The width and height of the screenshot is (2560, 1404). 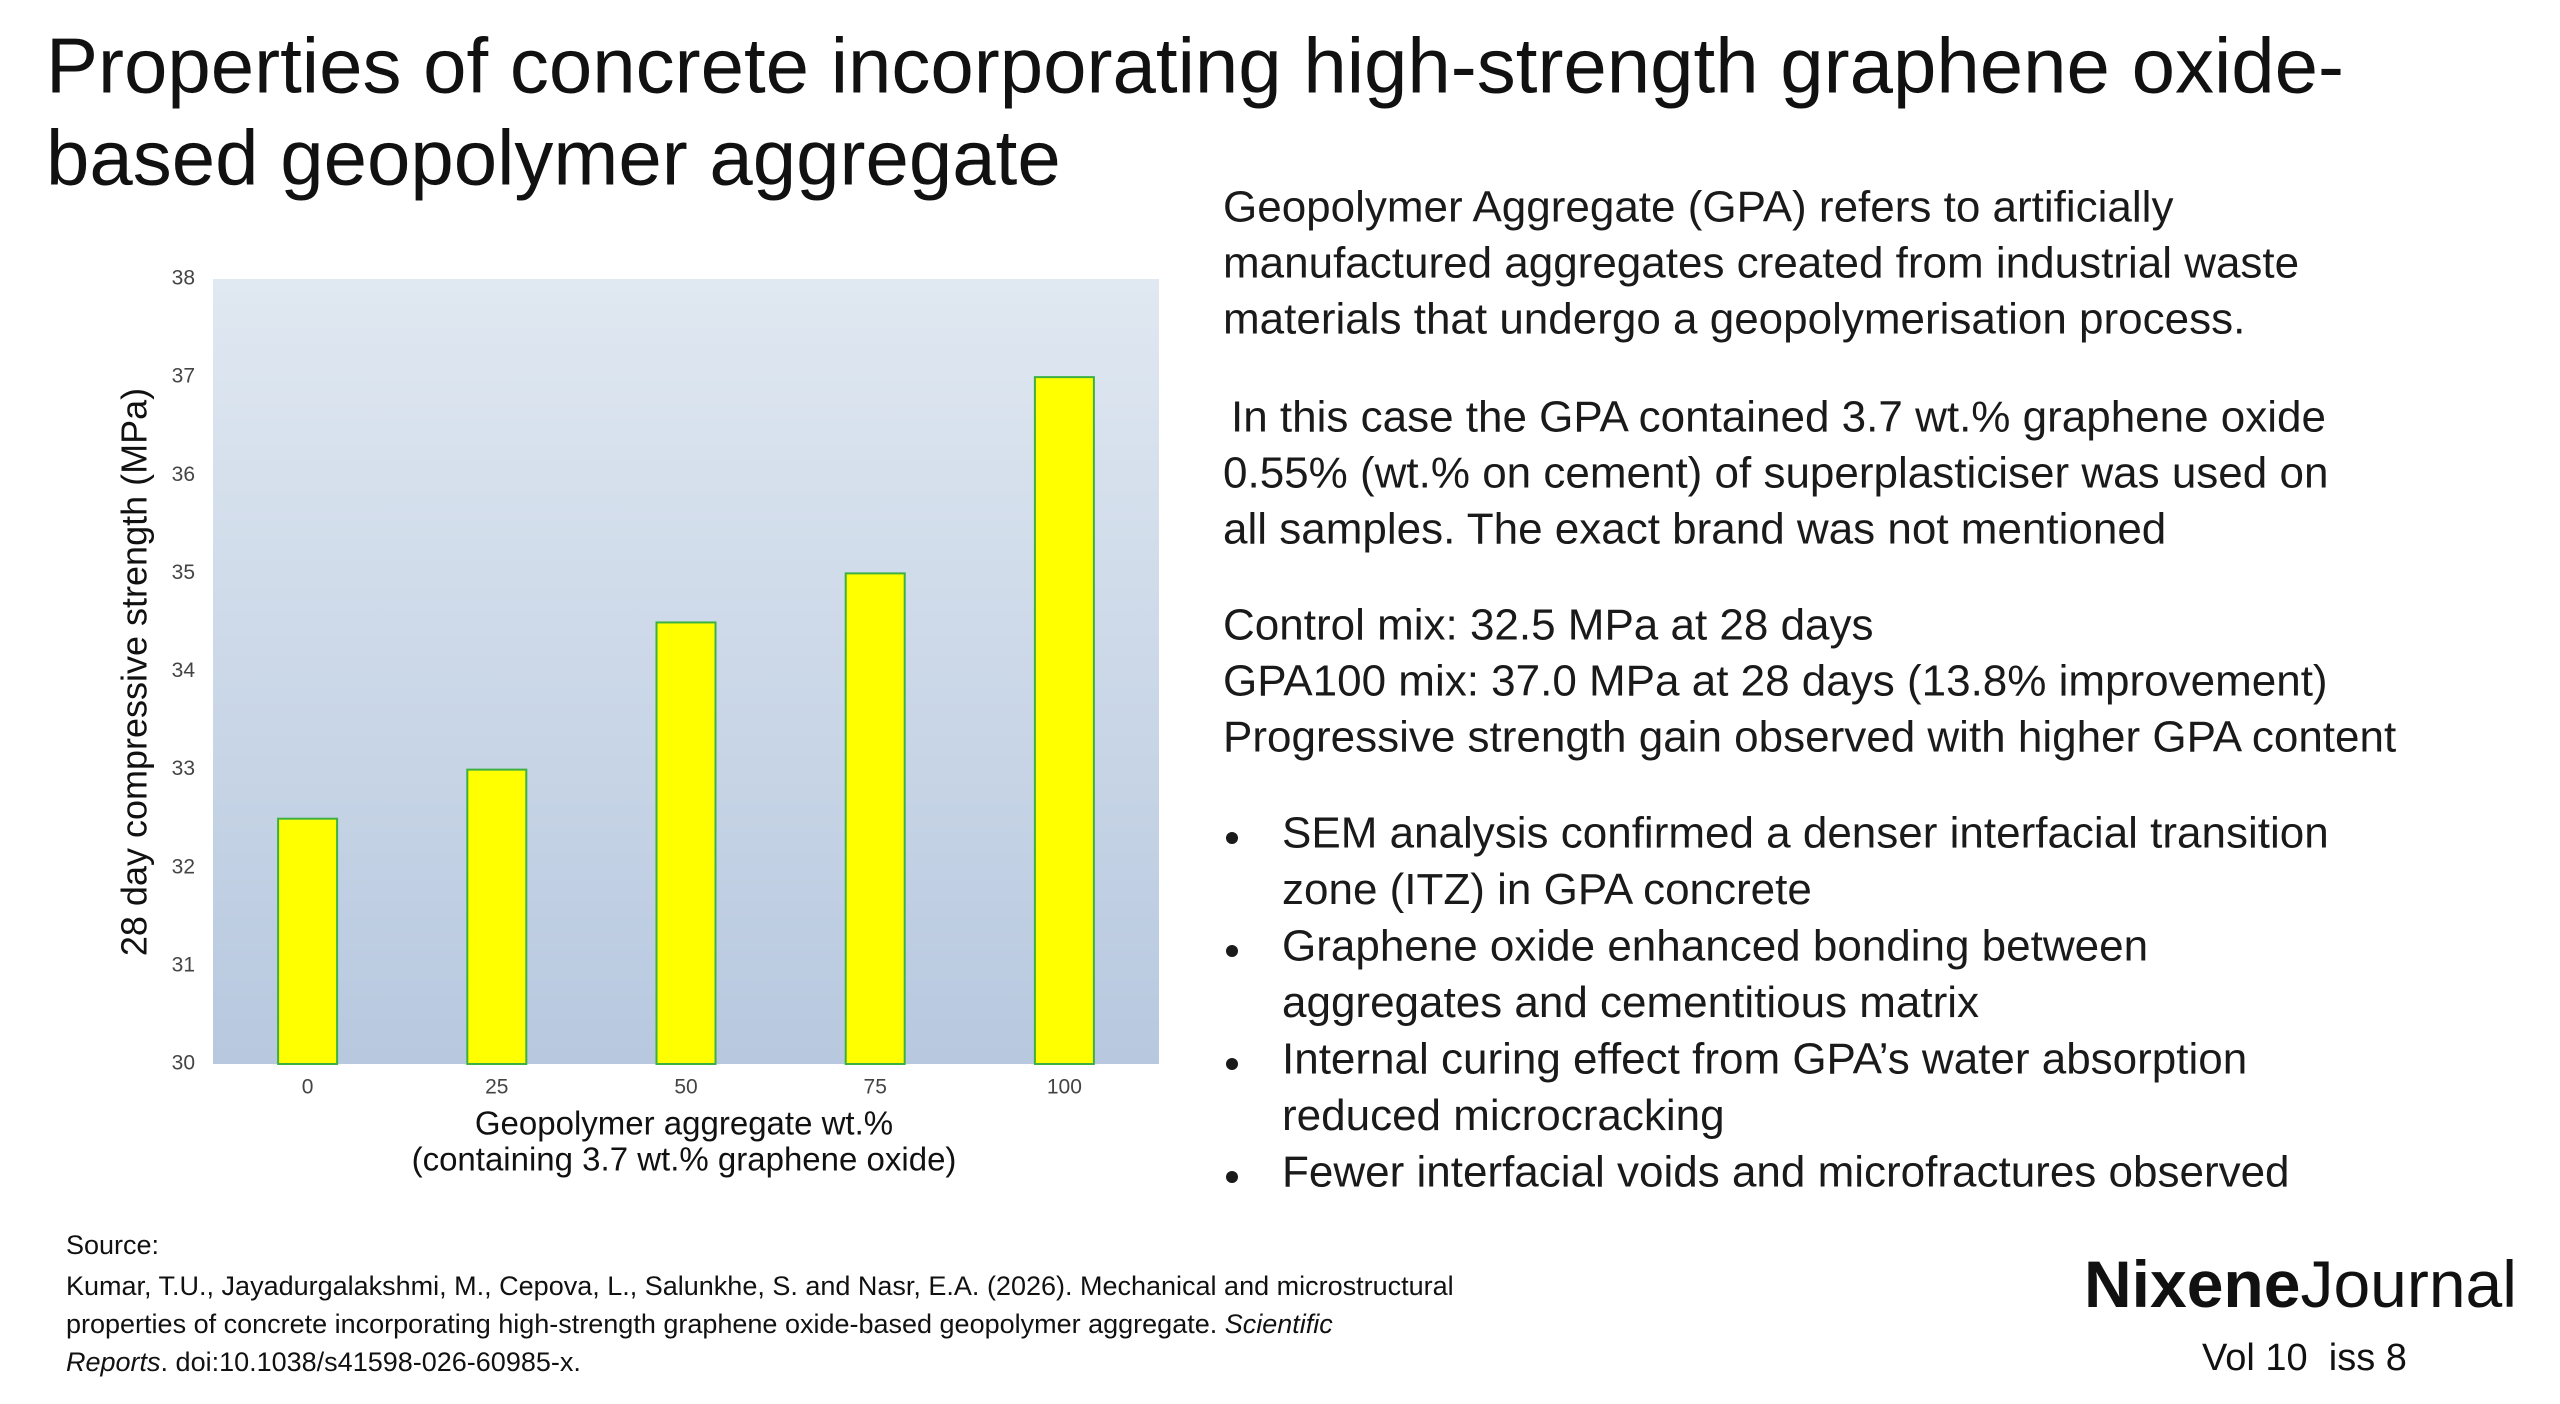 I want to click on y-tick-label: 38, so click(x=183, y=278).